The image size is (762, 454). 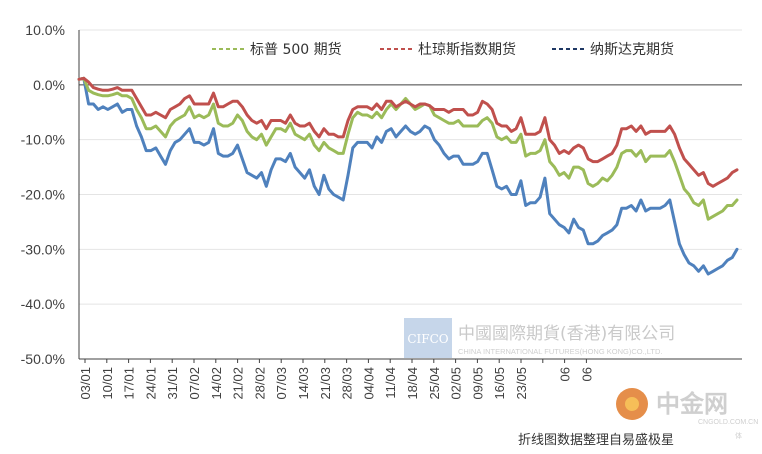 I want to click on x-tick-label: 24/01, so click(x=150, y=383).